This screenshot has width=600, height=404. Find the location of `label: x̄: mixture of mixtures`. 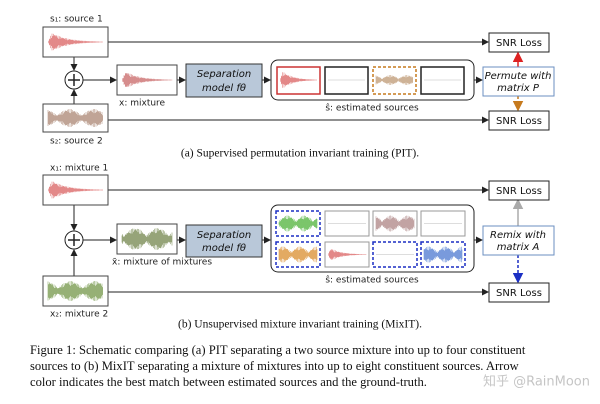

label: x̄: mixture of mixtures is located at coordinates (162, 263).